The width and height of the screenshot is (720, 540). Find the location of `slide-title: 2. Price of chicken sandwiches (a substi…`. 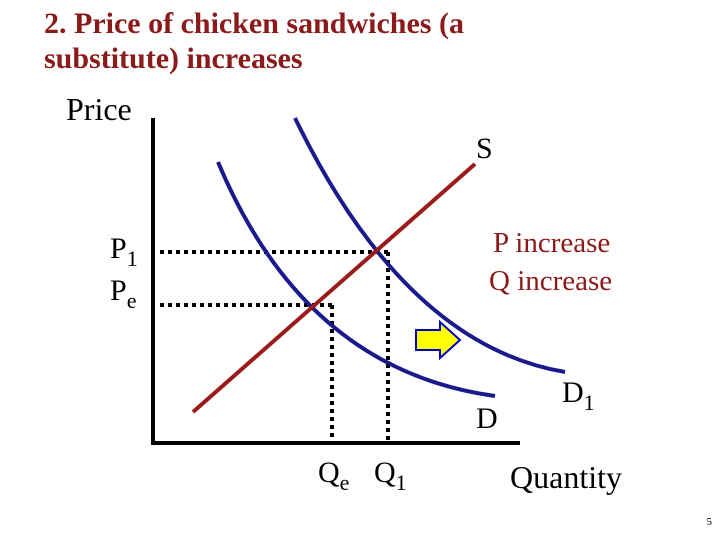

slide-title: 2. Price of chicken sandwiches (a substi… is located at coordinates (254, 41).